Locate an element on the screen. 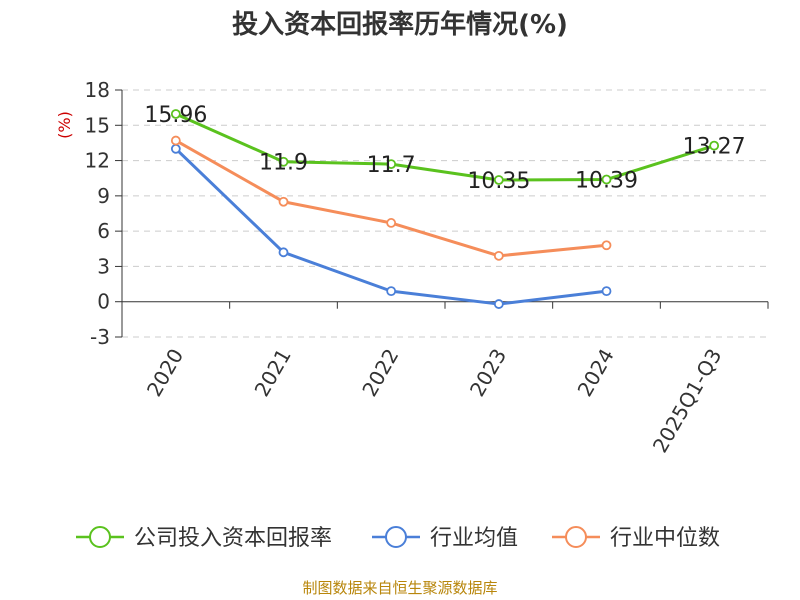  series-line is located at coordinates (445, 147).